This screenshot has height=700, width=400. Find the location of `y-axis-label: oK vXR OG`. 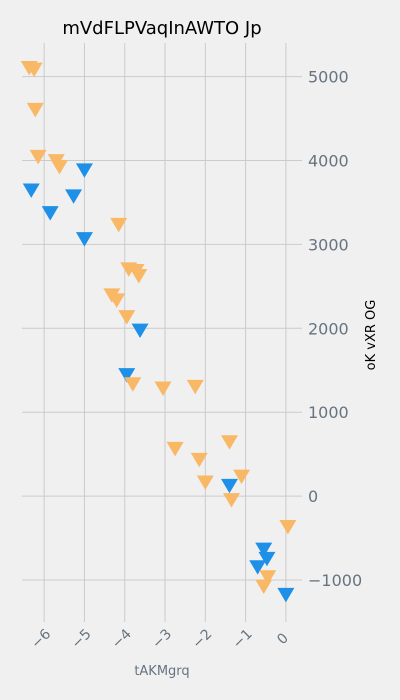

y-axis-label: oK vXR OG is located at coordinates (371, 335).